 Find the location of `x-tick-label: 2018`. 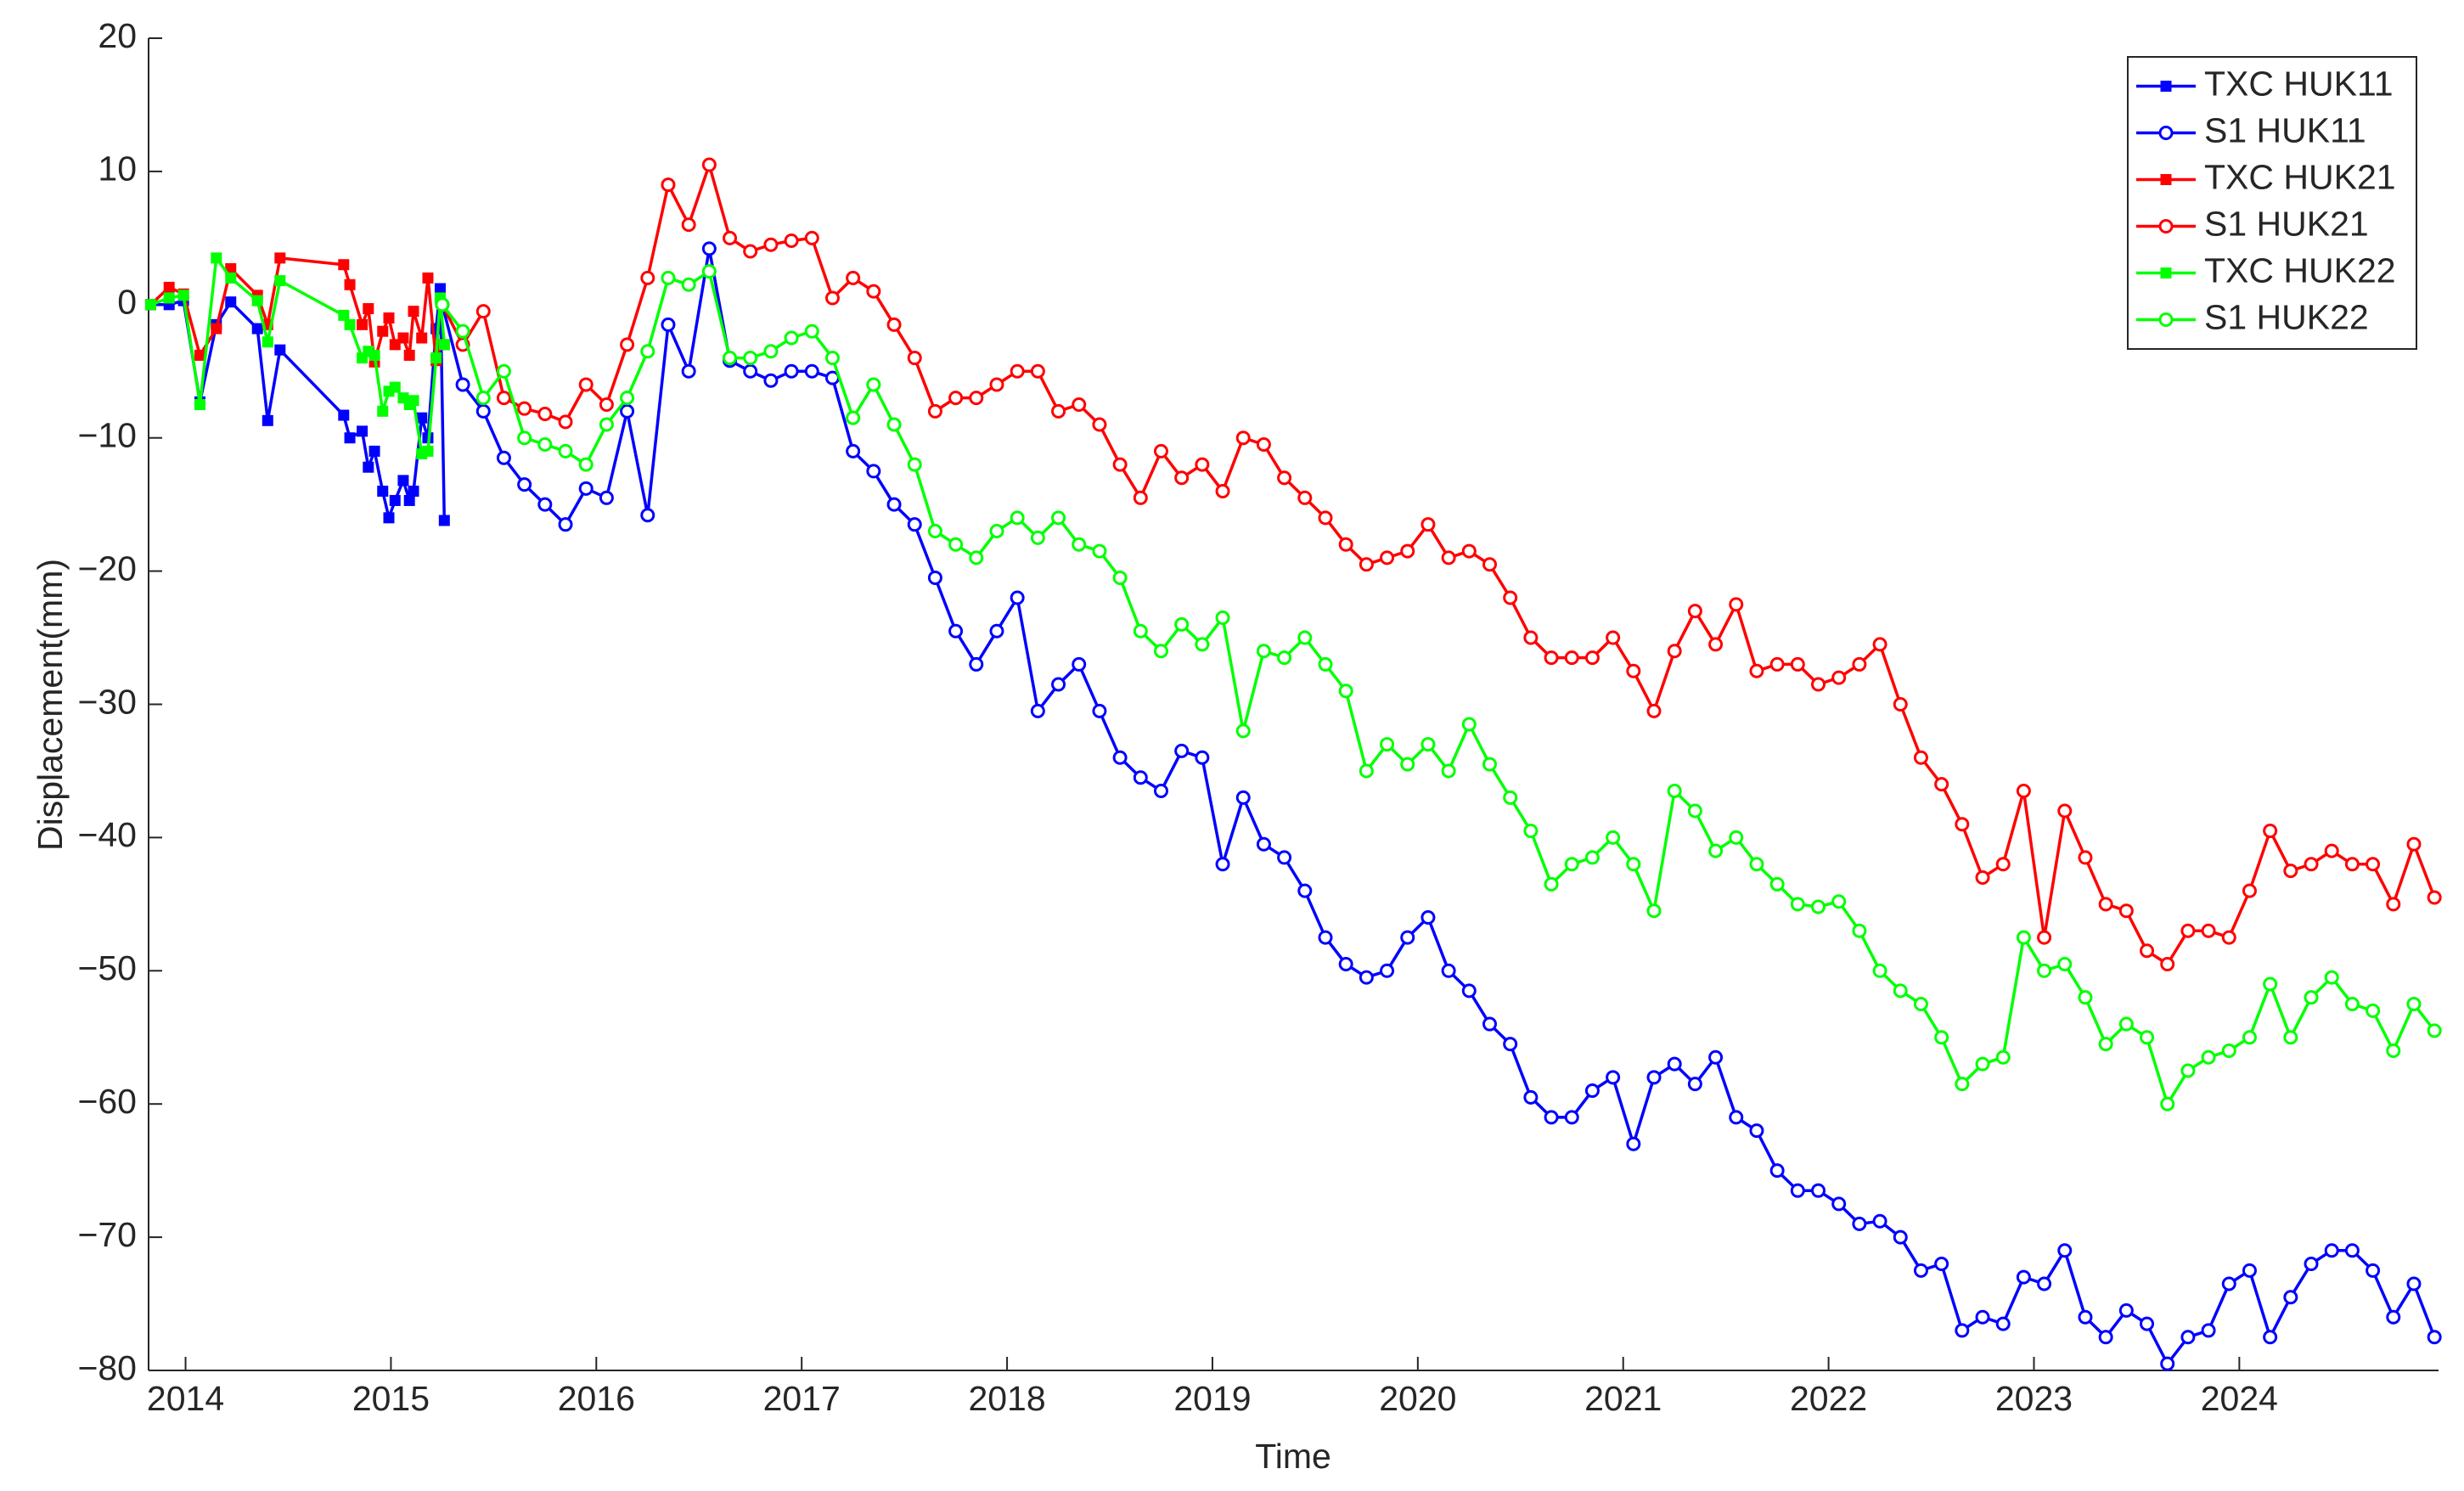

x-tick-label: 2018 is located at coordinates (1006, 1398).